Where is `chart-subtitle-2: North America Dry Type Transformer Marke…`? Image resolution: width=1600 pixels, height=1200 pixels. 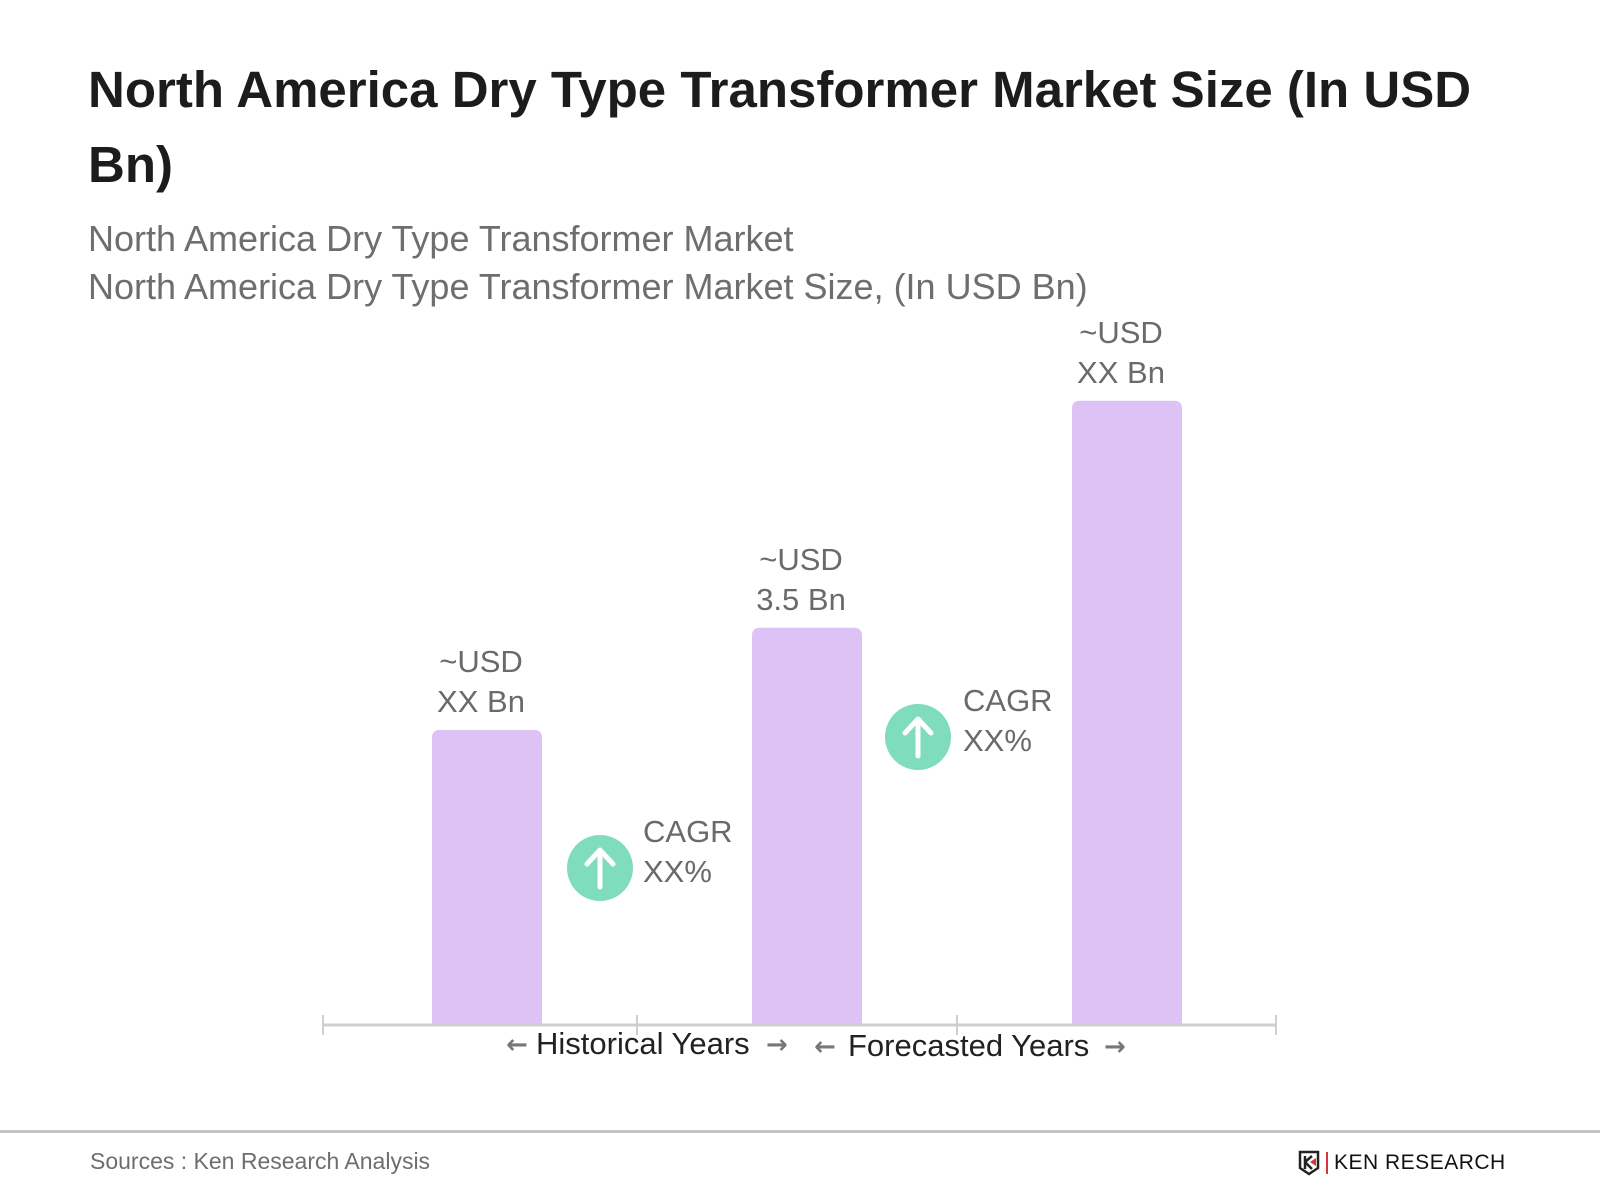
chart-subtitle-2: North America Dry Type Transformer Marke… is located at coordinates (588, 286).